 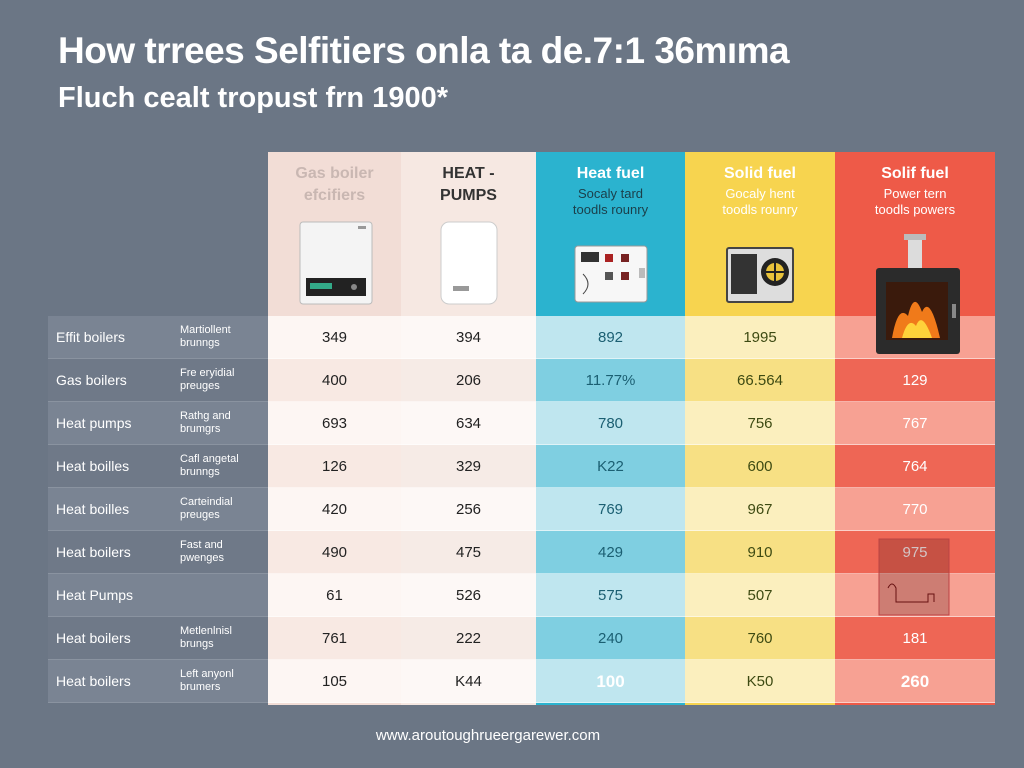 I want to click on column-header-subtitle: Socaly tard toodls rounry, so click(x=610, y=201).